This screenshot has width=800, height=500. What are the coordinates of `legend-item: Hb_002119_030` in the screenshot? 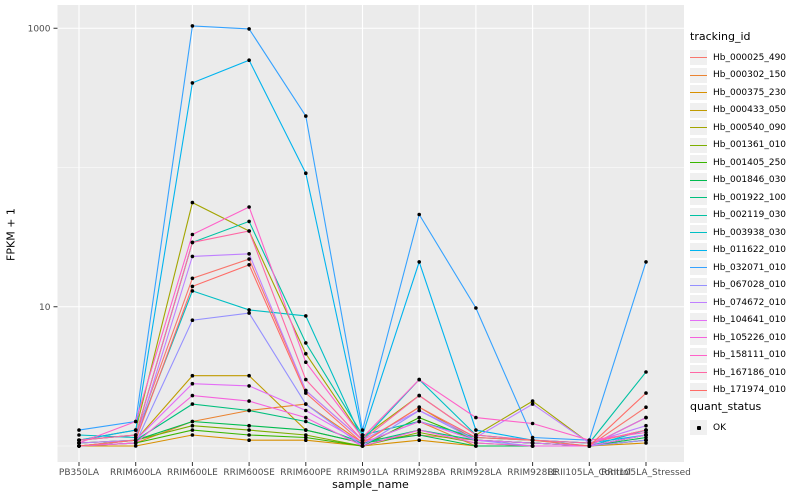 It's located at (745, 216).